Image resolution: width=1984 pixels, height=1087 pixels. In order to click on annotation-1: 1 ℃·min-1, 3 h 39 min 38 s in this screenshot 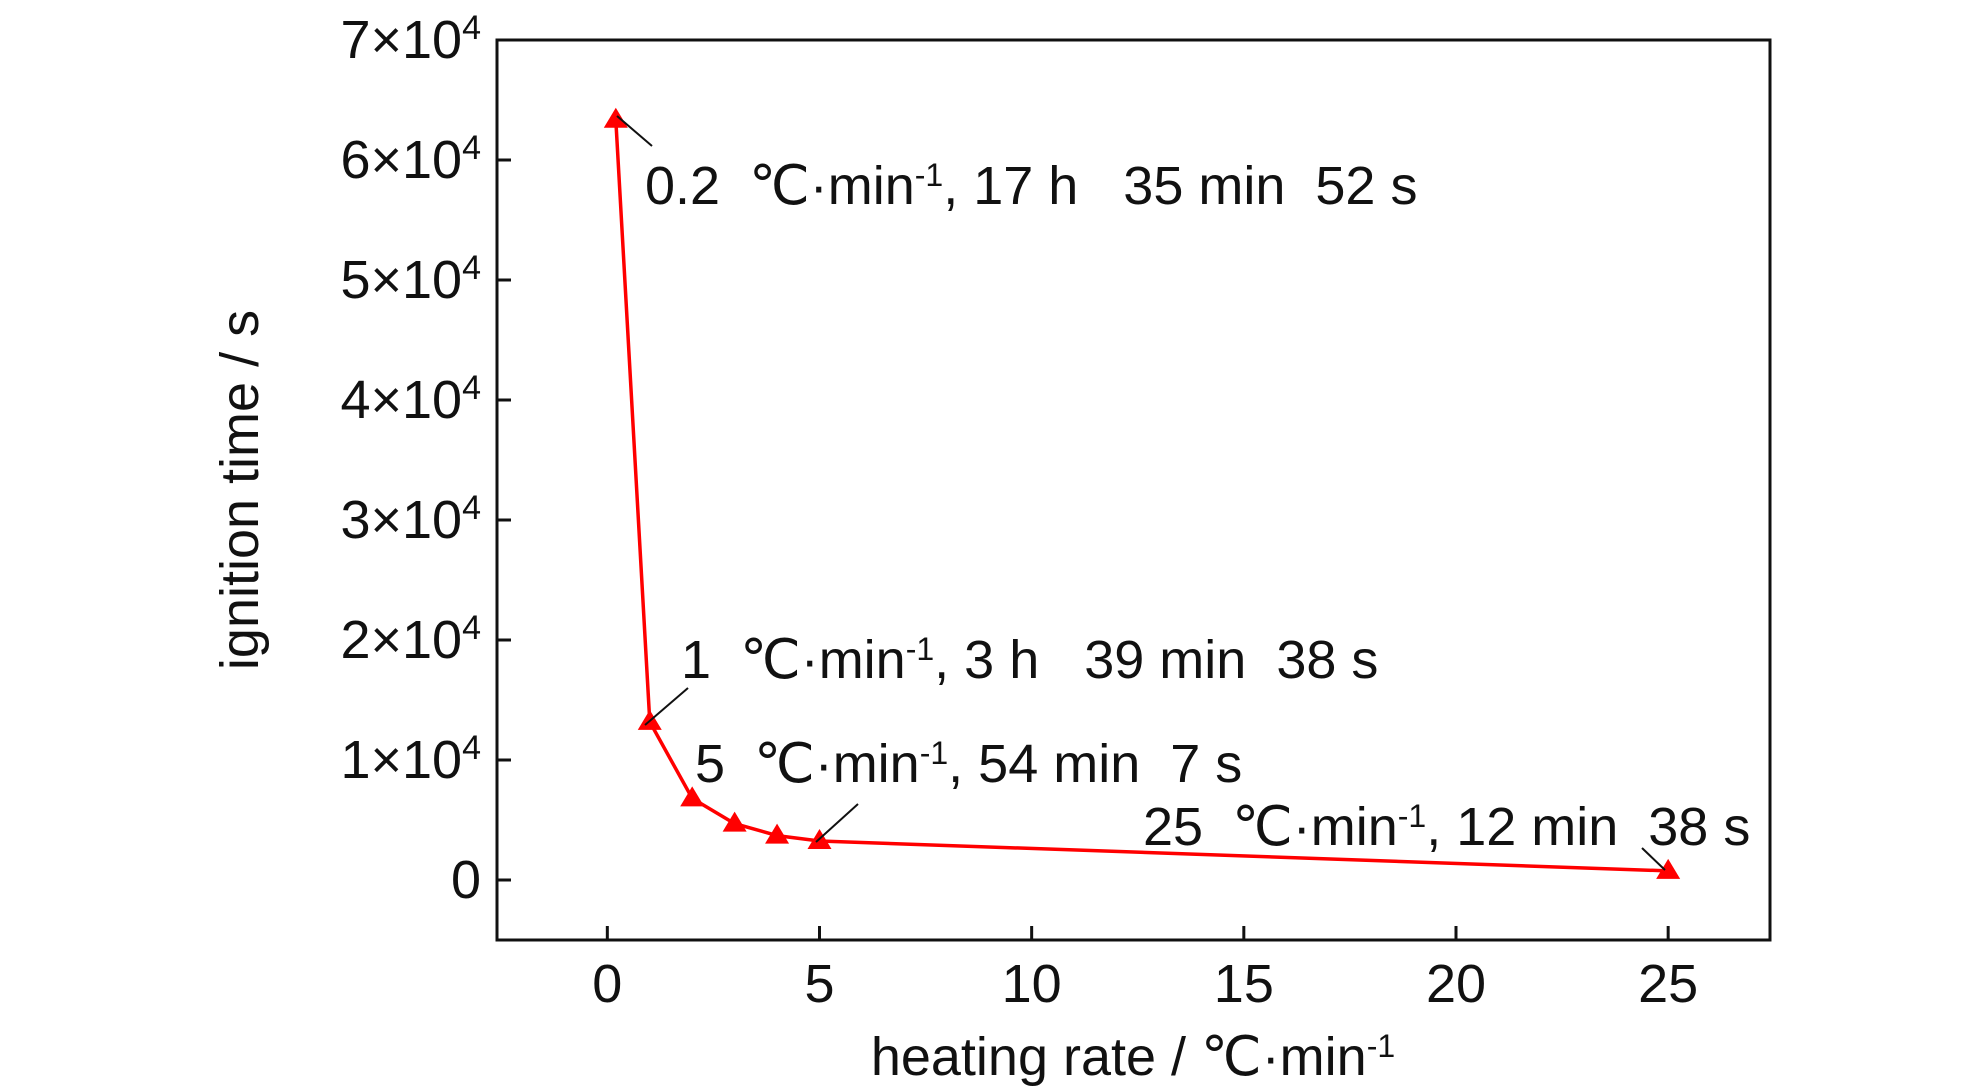, I will do `click(1029, 660)`.